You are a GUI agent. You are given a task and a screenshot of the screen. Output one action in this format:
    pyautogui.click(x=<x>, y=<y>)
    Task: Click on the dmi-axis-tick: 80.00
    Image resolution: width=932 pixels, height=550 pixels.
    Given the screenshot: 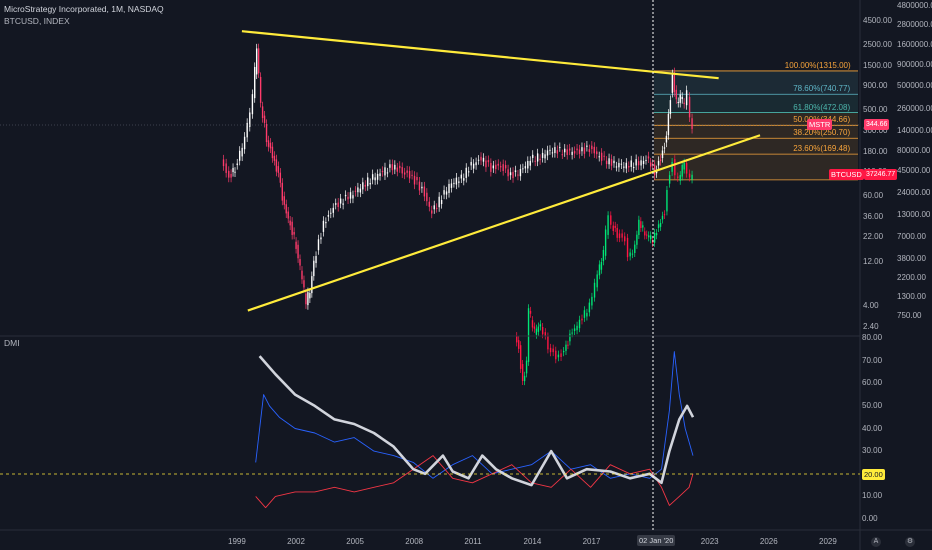 What is the action you would take?
    pyautogui.click(x=872, y=337)
    